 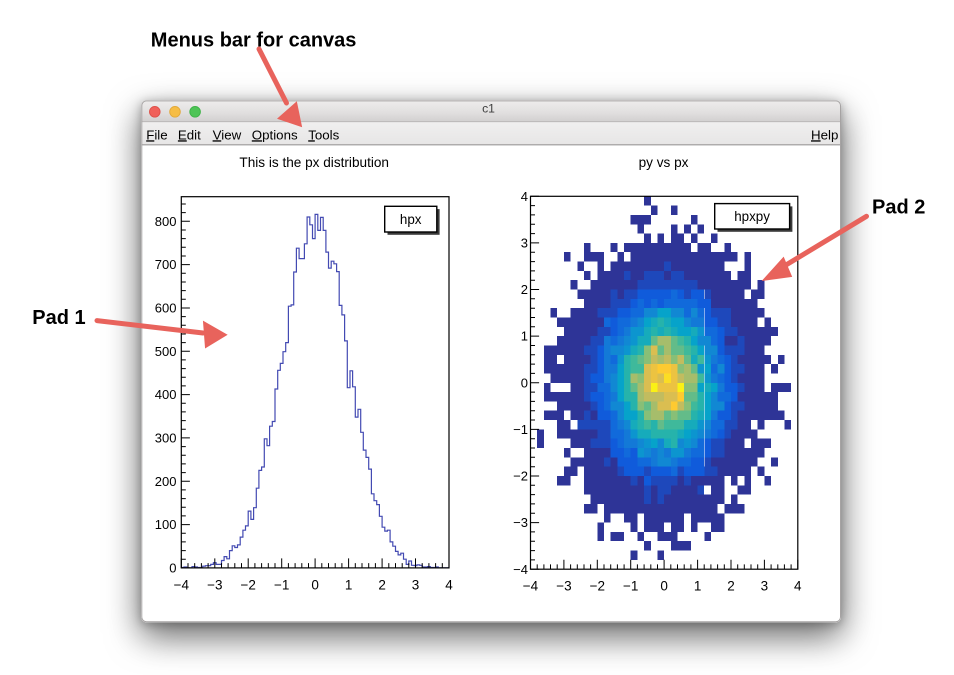 What do you see at coordinates (314, 162) in the screenshot?
I see `svg-text: This is the px distribution` at bounding box center [314, 162].